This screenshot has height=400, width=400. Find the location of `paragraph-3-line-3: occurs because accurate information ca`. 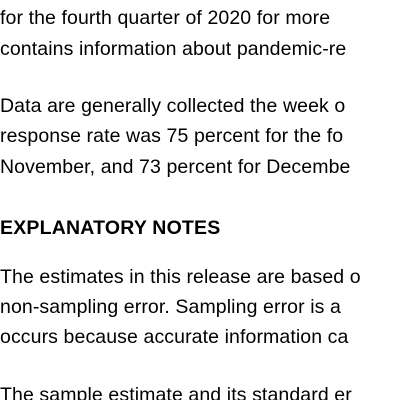

paragraph-3-line-3: occurs because accurate information ca is located at coordinates (174, 337).